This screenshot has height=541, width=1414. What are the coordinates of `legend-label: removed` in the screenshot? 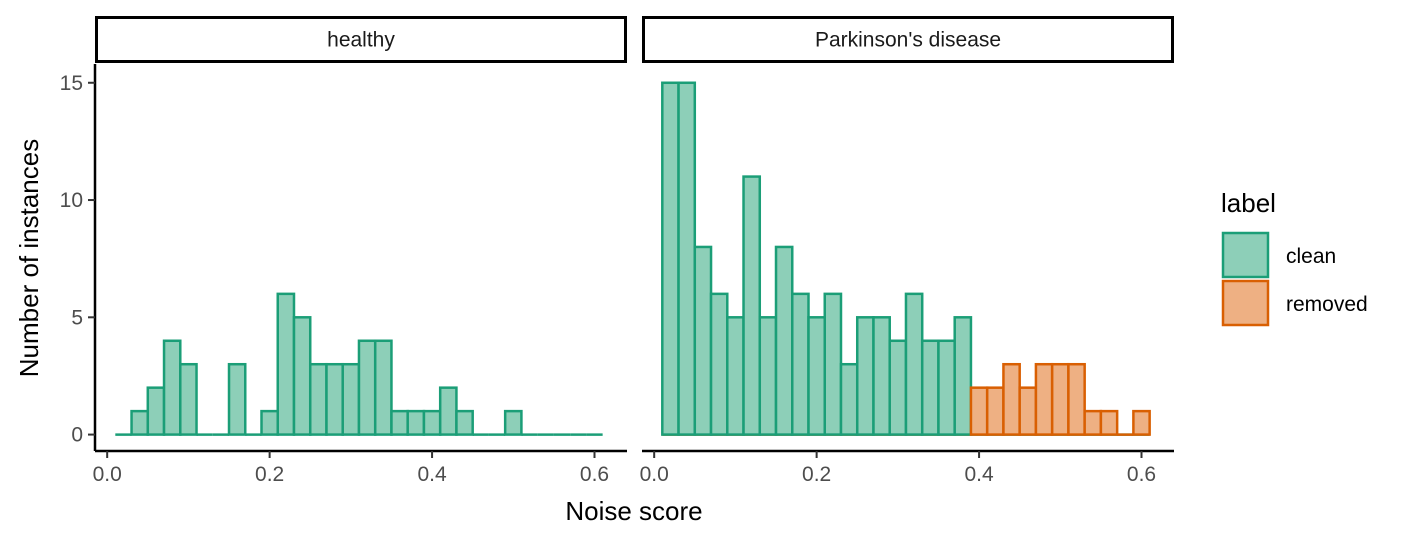 It's located at (1327, 304).